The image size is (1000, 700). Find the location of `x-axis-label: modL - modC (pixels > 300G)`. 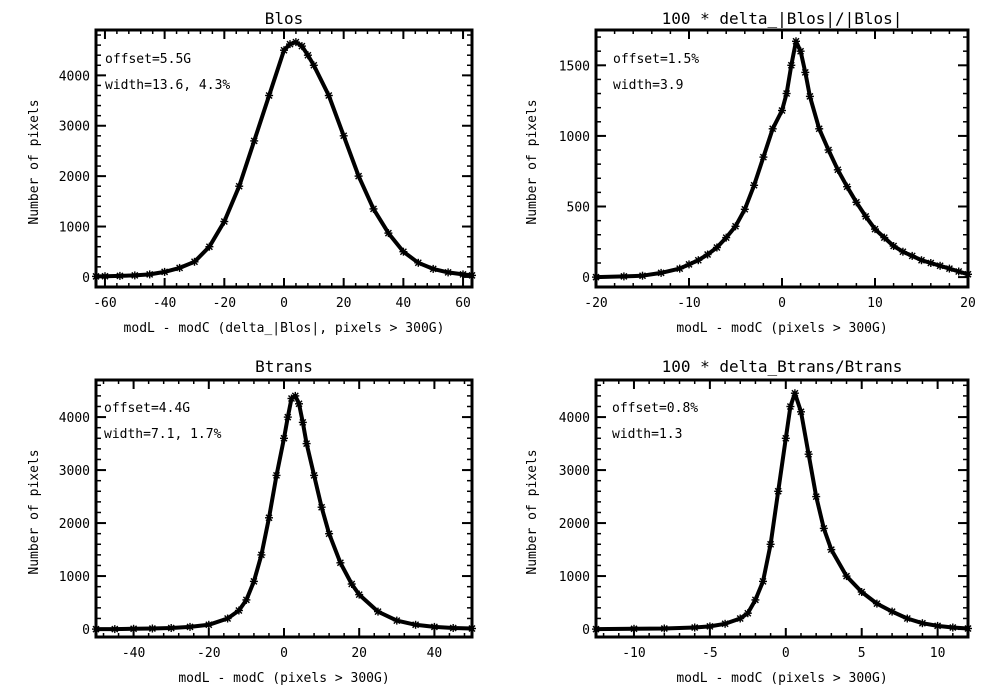

x-axis-label: modL - modC (pixels > 300G) is located at coordinates (781, 328).